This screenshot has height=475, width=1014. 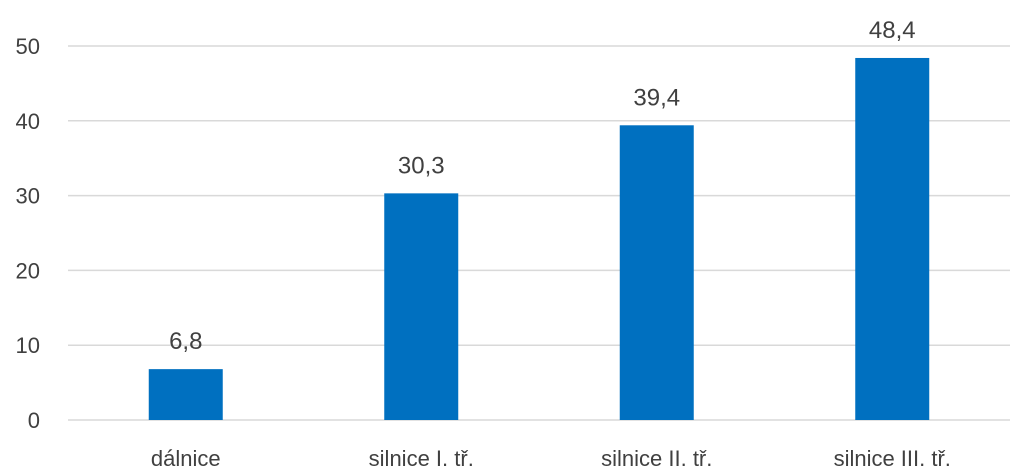 What do you see at coordinates (28, 46) in the screenshot?
I see `y-tick-label-50: 50` at bounding box center [28, 46].